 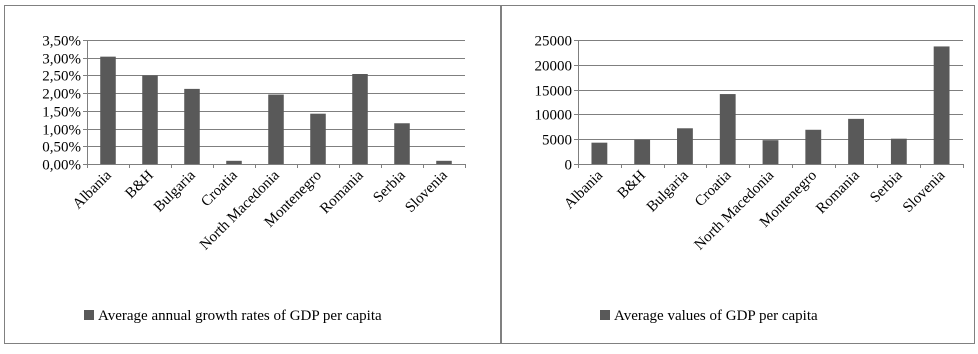 I want to click on y-tick-label: 0,50%, so click(x=61, y=148).